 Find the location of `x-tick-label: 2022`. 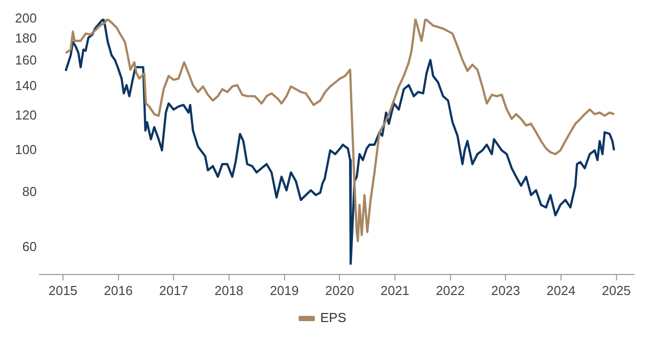

x-tick-label: 2022 is located at coordinates (450, 290).